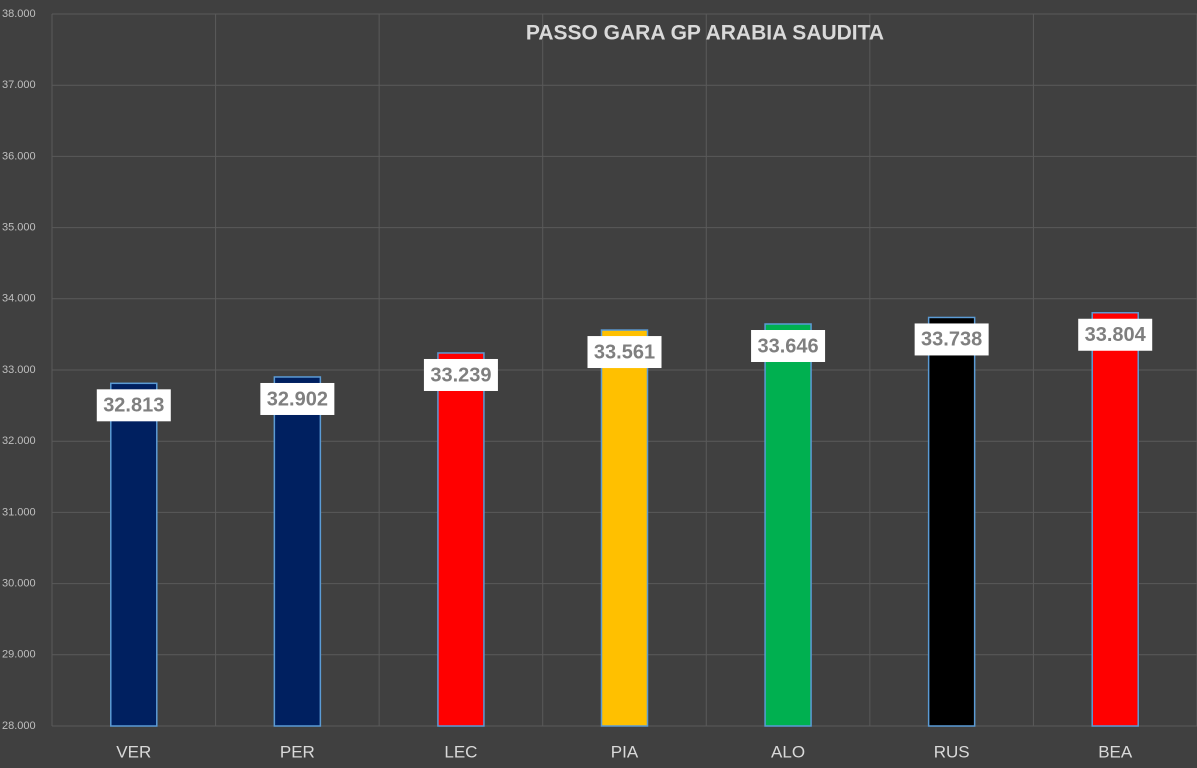  What do you see at coordinates (297, 751) in the screenshot?
I see `x-tick-label: PER` at bounding box center [297, 751].